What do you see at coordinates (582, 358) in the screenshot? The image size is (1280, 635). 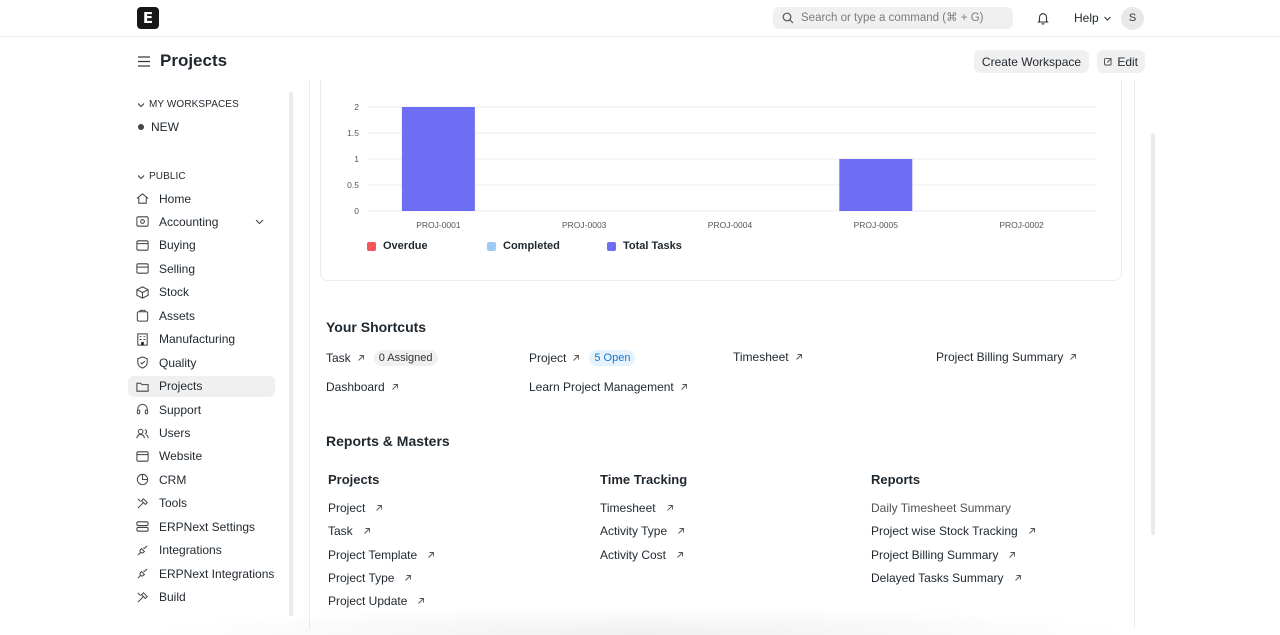 I see `shortcut-project: Project 5 Open` at bounding box center [582, 358].